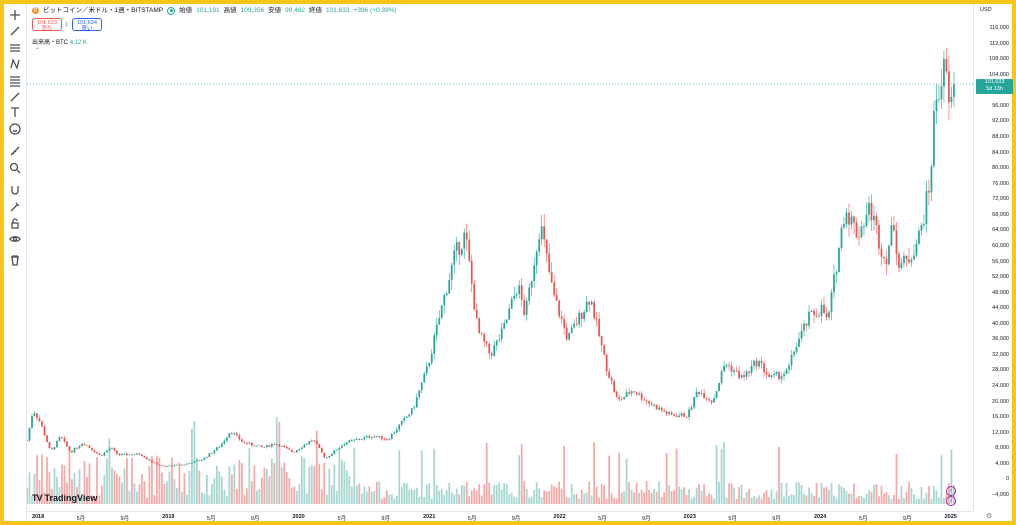 Image resolution: width=1016 pixels, height=525 pixels. I want to click on logo-text: TradingView, so click(71, 498).